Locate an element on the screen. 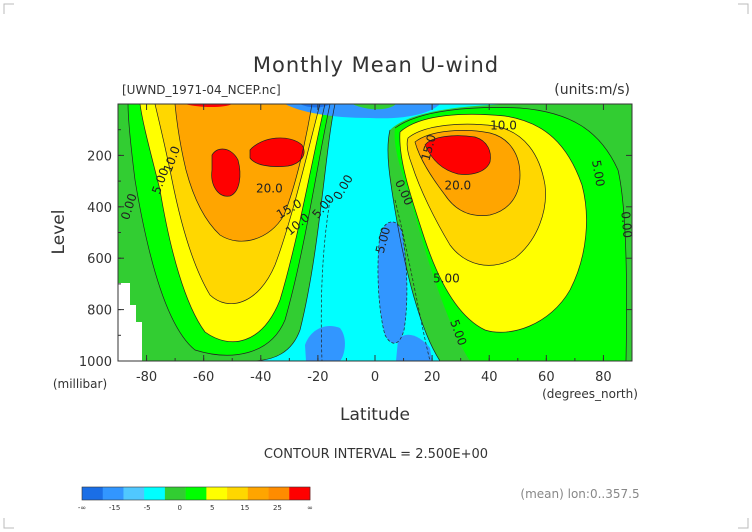 The width and height of the screenshot is (752, 532). chart-title: Monthly Mean U-wind is located at coordinates (376, 65).